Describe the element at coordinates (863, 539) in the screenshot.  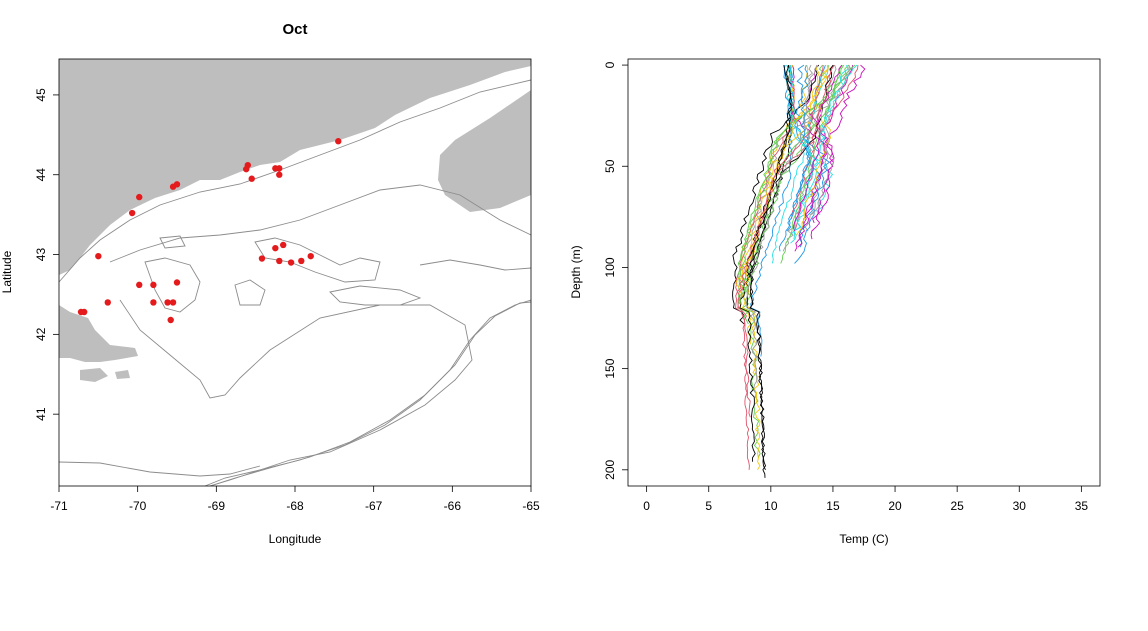
I see `profile-x-axis-label: Temp (C)` at that location.